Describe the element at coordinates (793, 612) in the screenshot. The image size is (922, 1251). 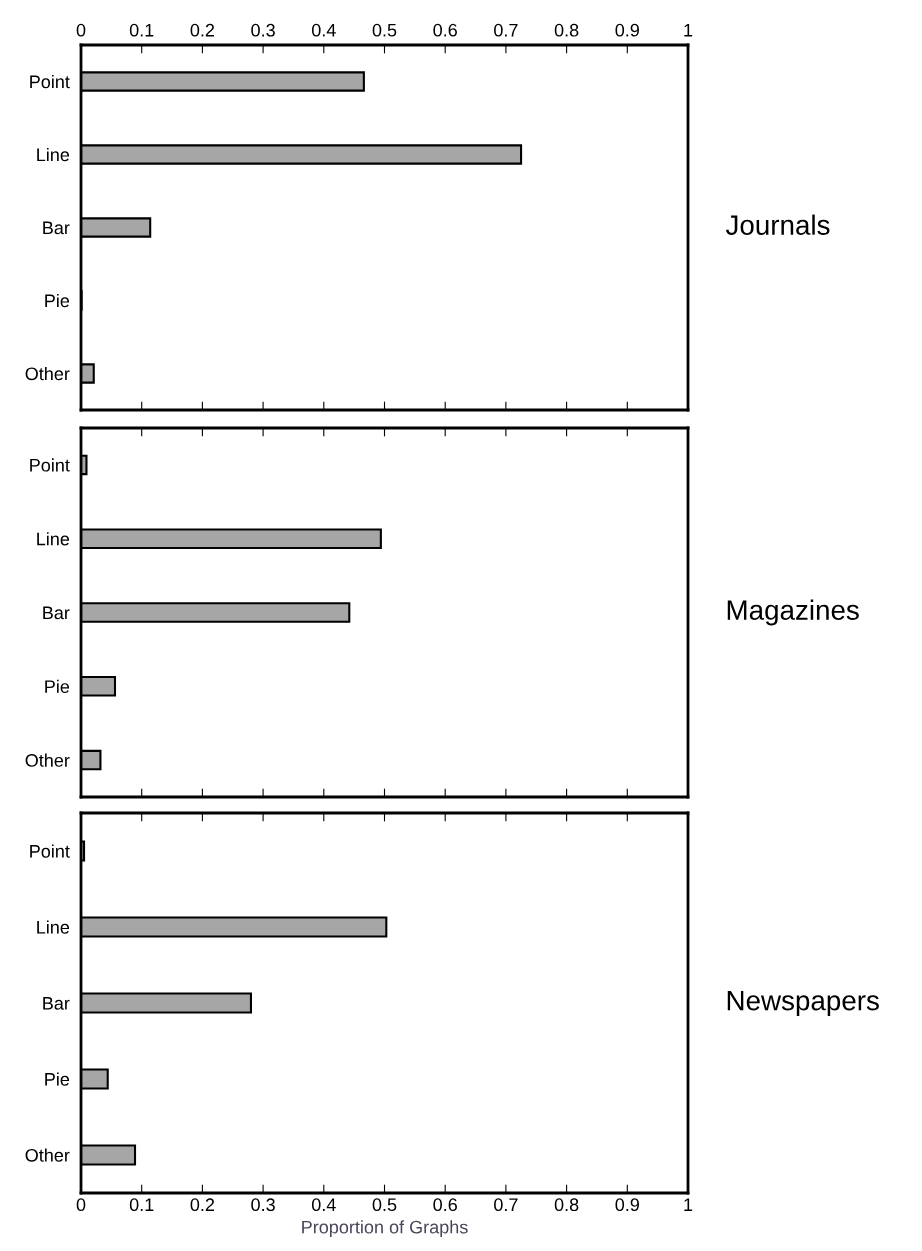
I see `y2-axis-title: Magazines` at that location.